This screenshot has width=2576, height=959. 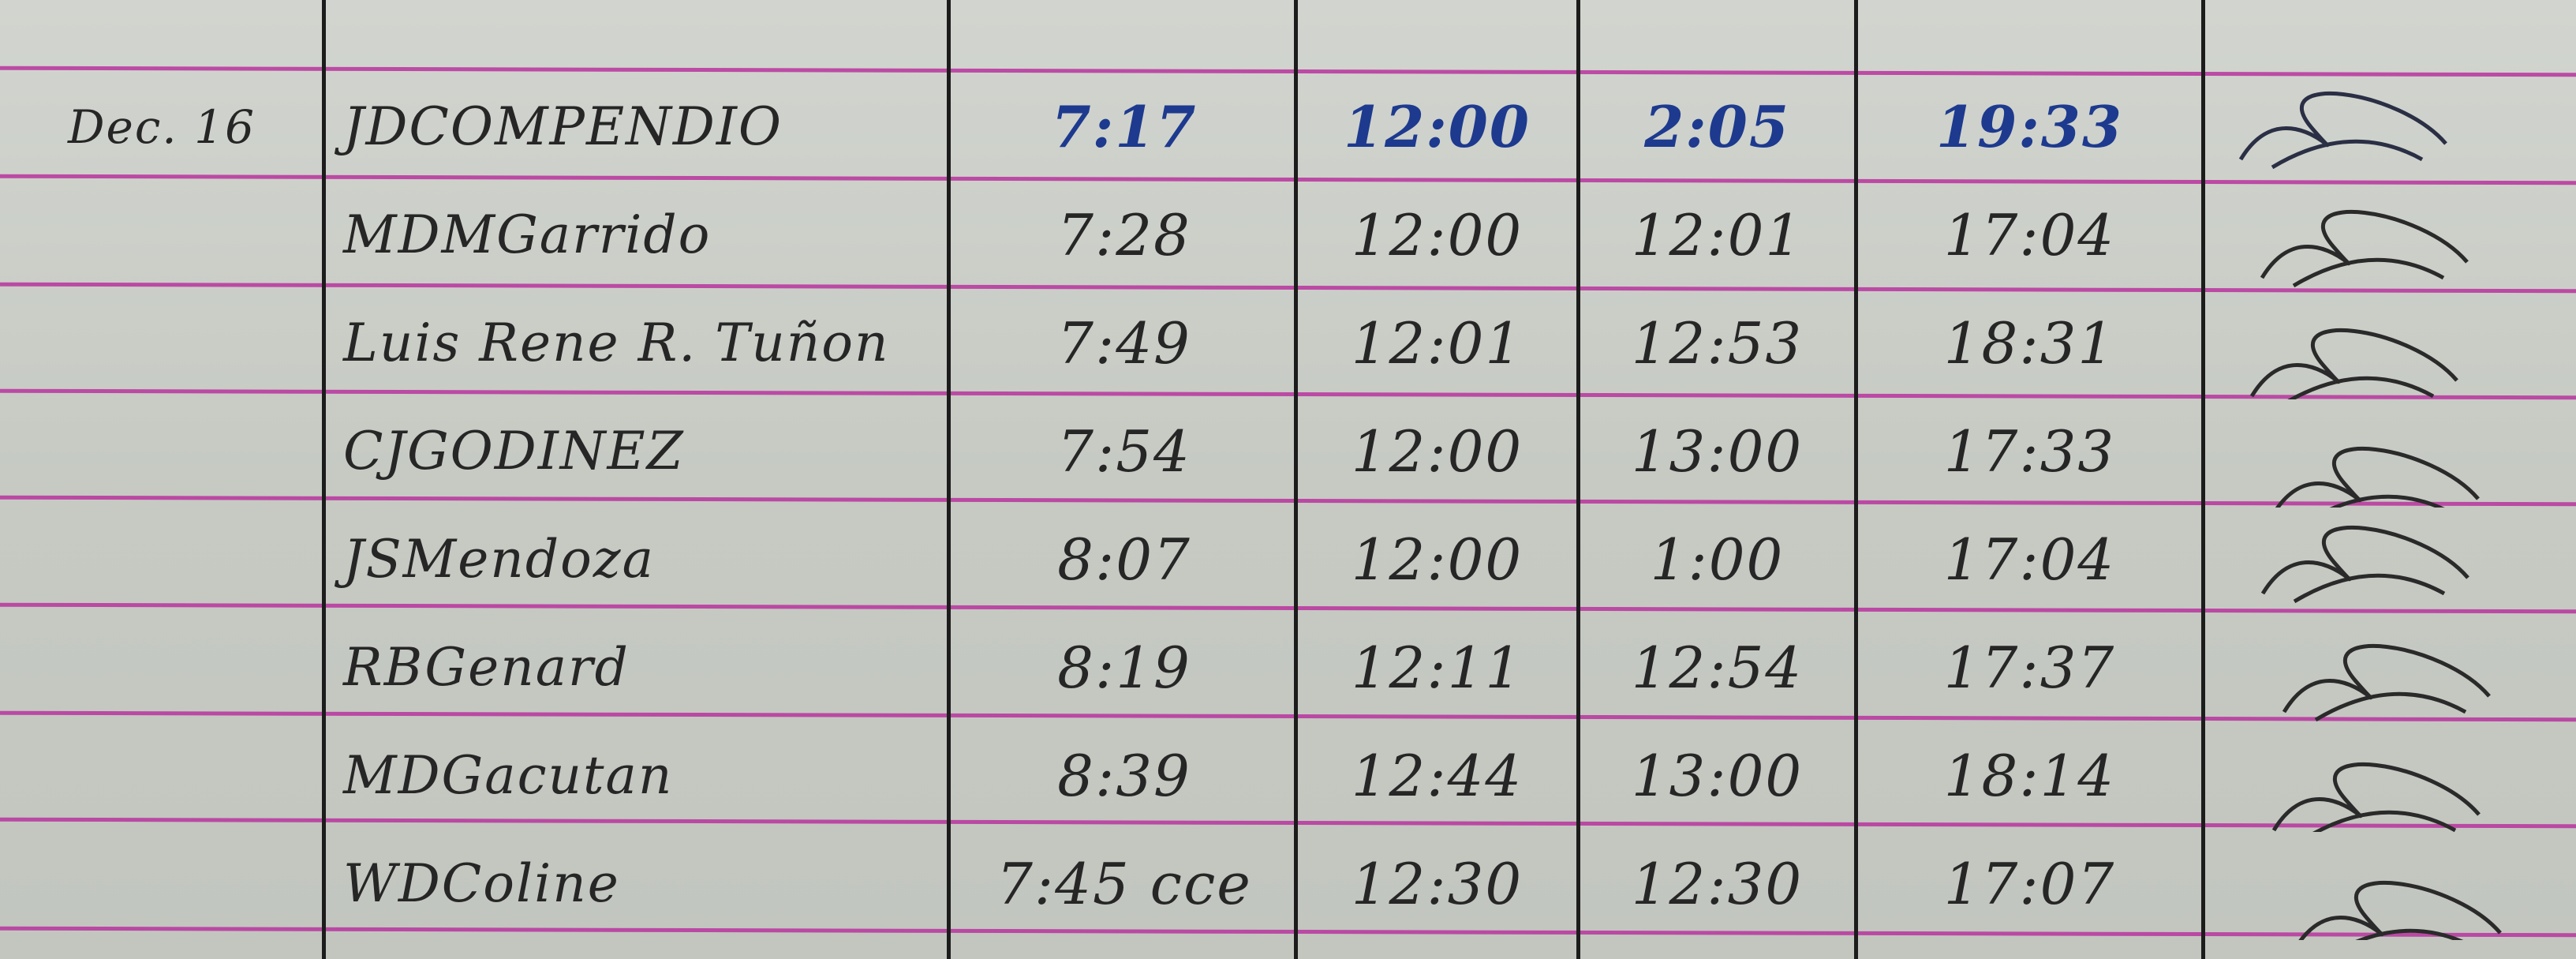 I want to click on time-in-cell: 7:28, so click(x=1124, y=234).